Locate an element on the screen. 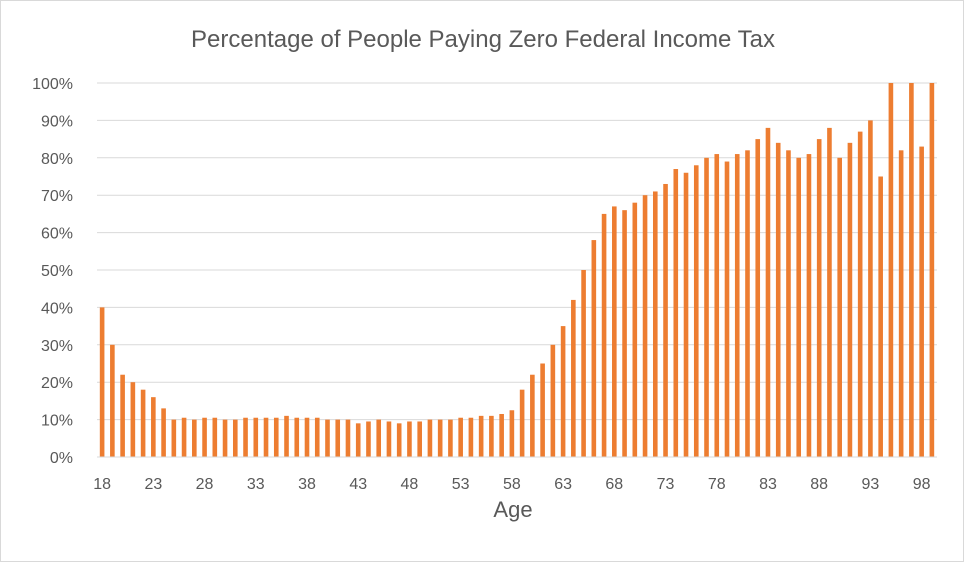  y-axis-ticks: 0% 10% 20% 30% 40% 50% 60% 70% 80% 90% 100% is located at coordinates (52, 271).